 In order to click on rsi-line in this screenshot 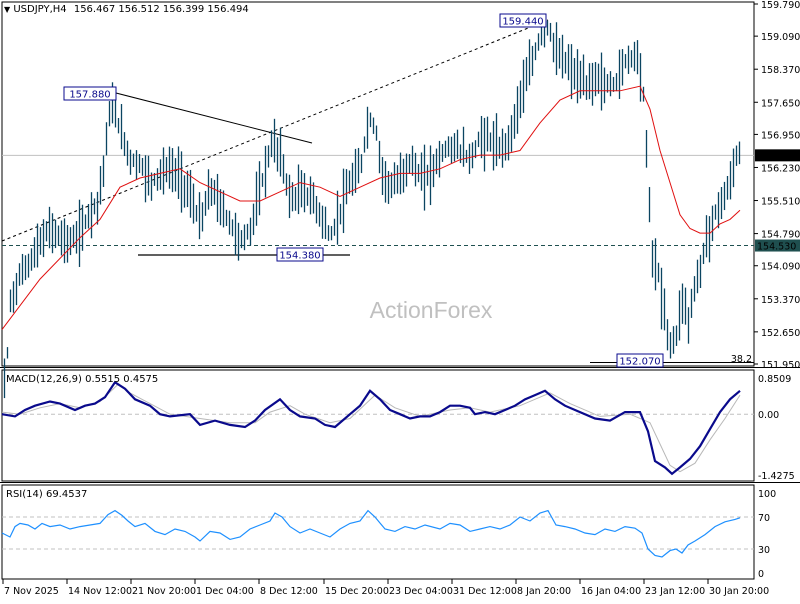, I will do `click(371, 533)`.